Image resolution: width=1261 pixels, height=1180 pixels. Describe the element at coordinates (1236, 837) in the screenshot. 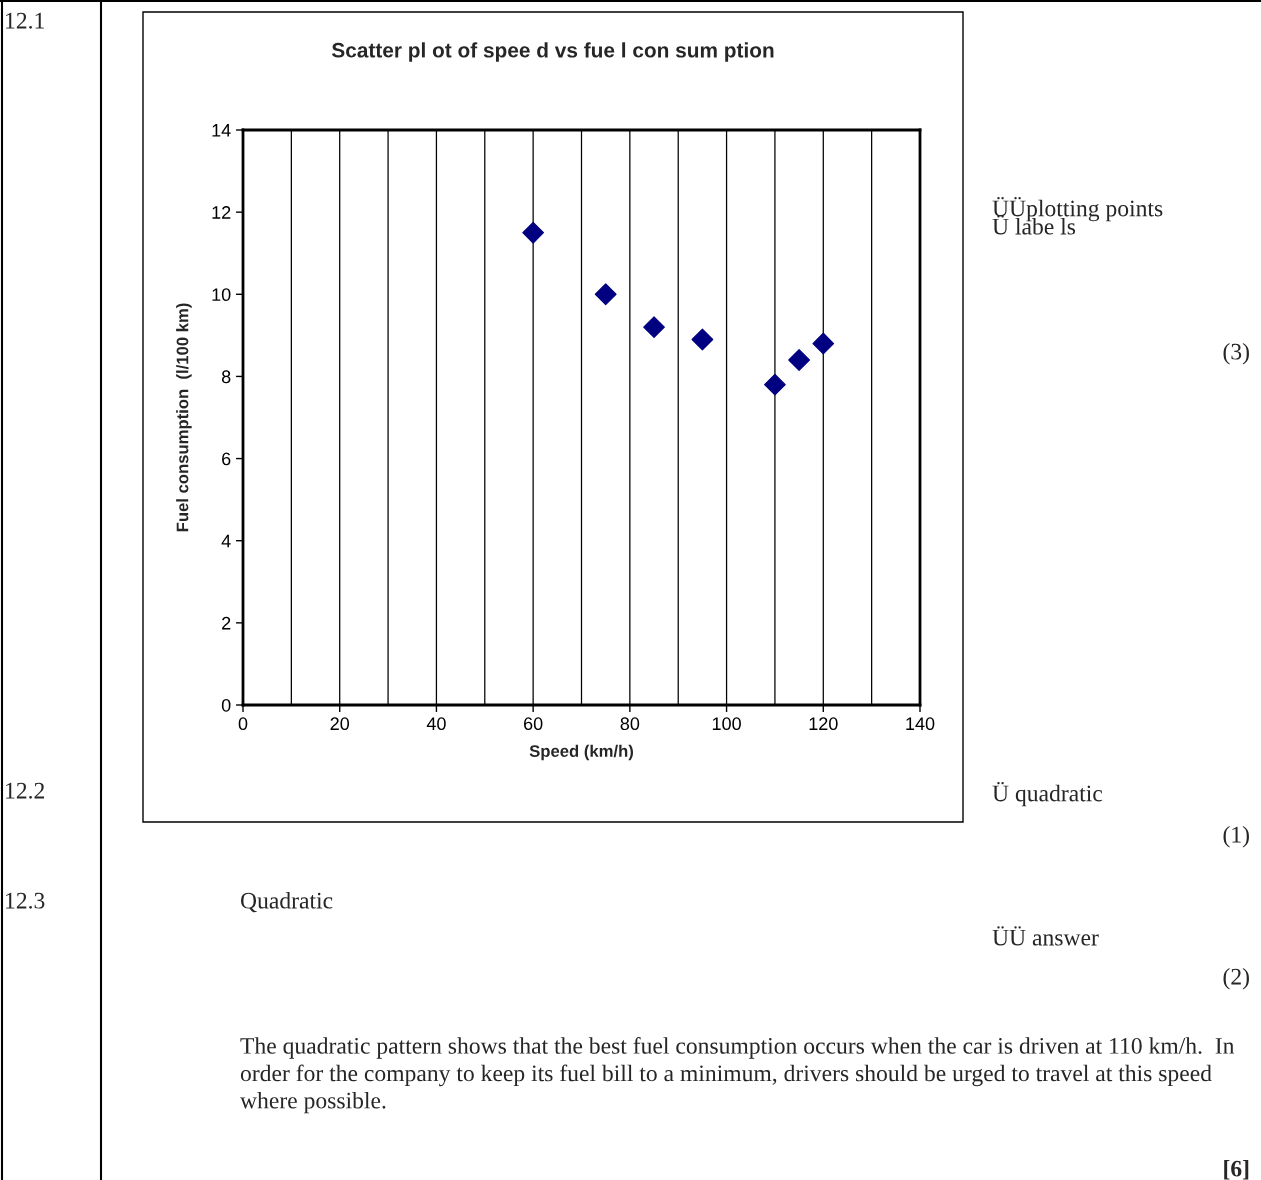

I see `text: (1)` at that location.